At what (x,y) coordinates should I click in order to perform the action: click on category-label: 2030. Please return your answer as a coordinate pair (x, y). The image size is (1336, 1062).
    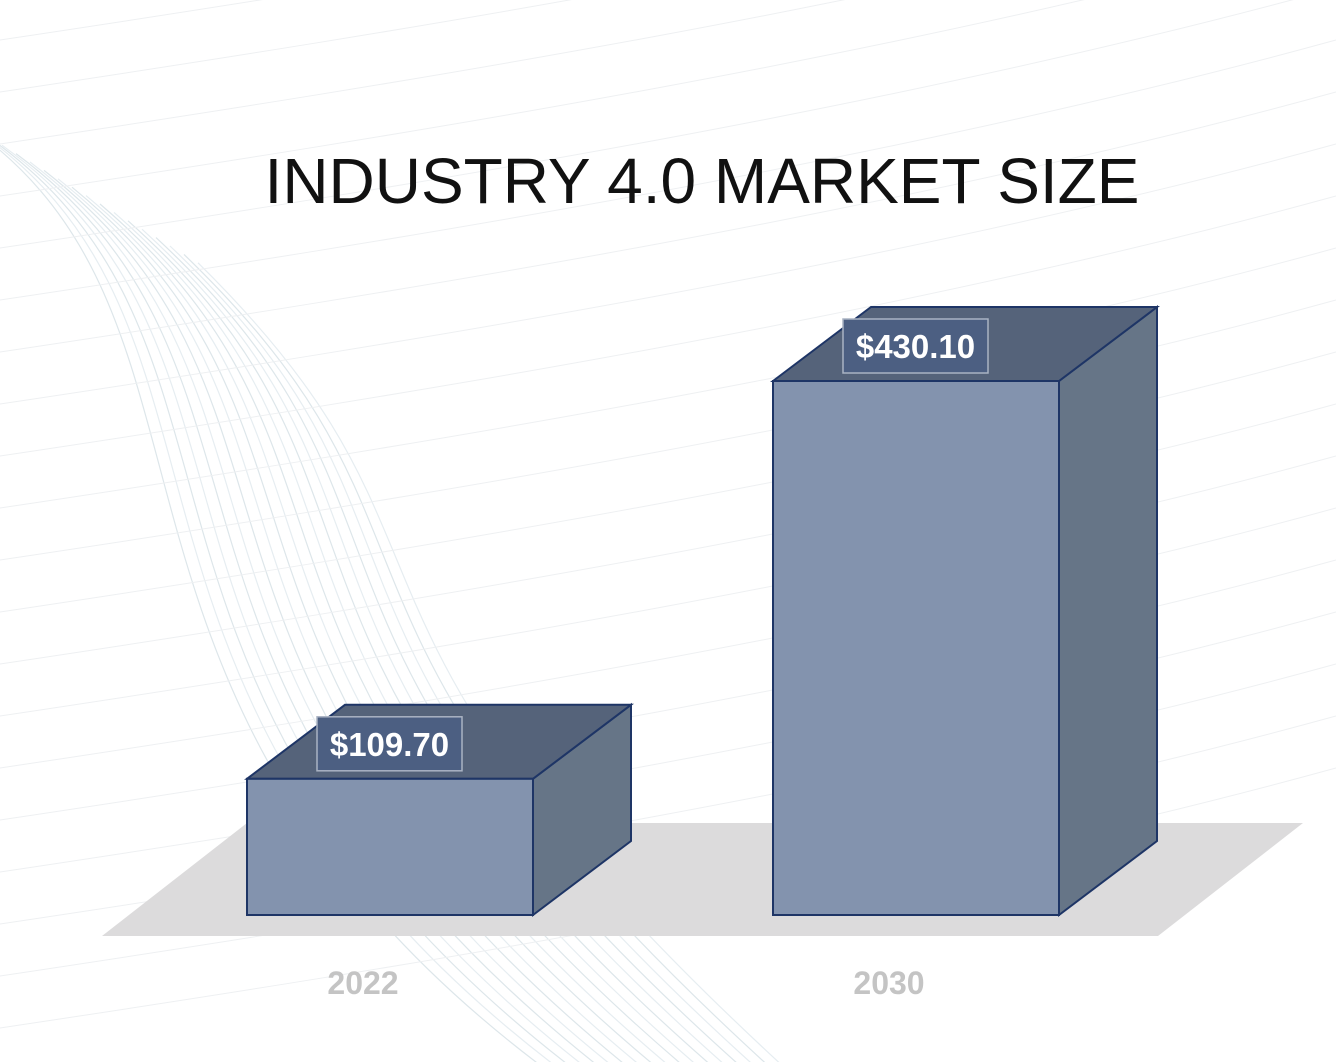
    Looking at the image, I should click on (888, 983).